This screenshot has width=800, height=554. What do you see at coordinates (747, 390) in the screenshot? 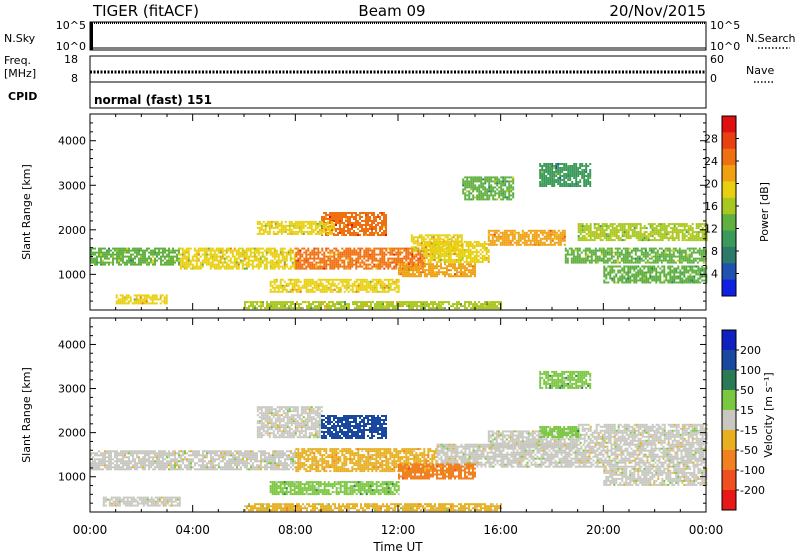
I see `velocity-cbar-tick-2: 50` at bounding box center [747, 390].